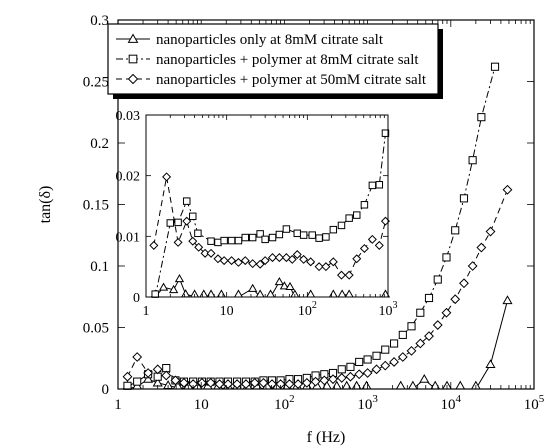  Describe the element at coordinates (128, 177) in the screenshot. I see `inset-y-tick-label: 0.02` at that location.